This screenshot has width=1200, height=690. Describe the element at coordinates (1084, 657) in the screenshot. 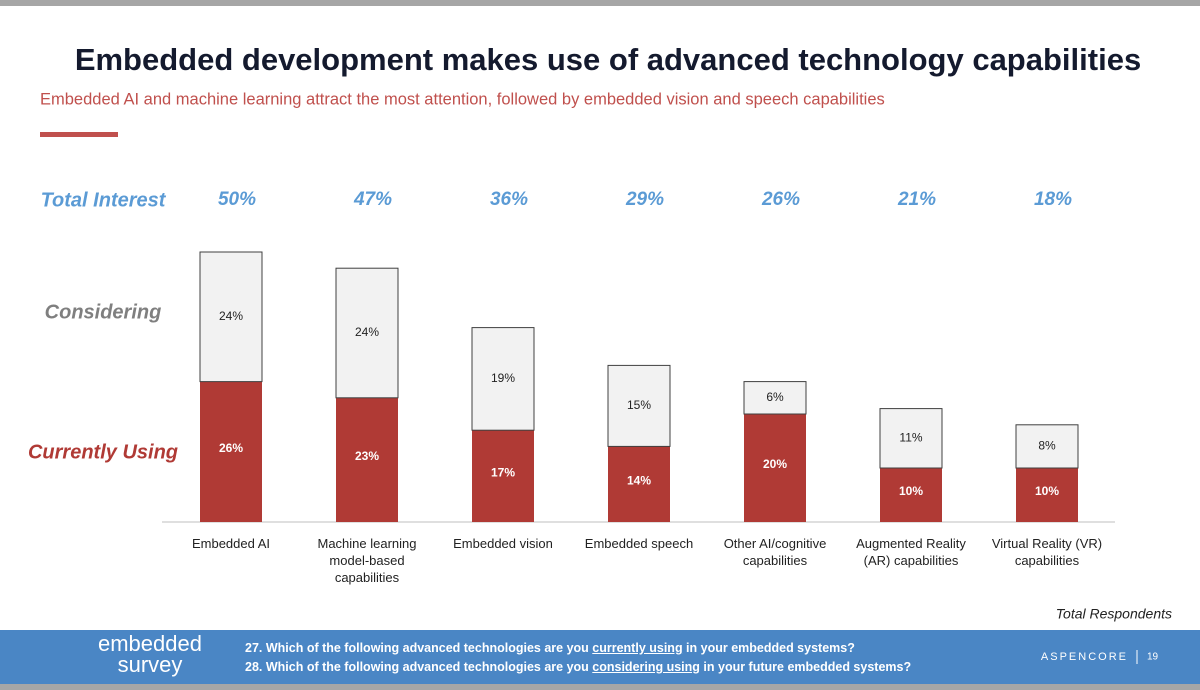

I see `brand: ASPENCORE` at that location.